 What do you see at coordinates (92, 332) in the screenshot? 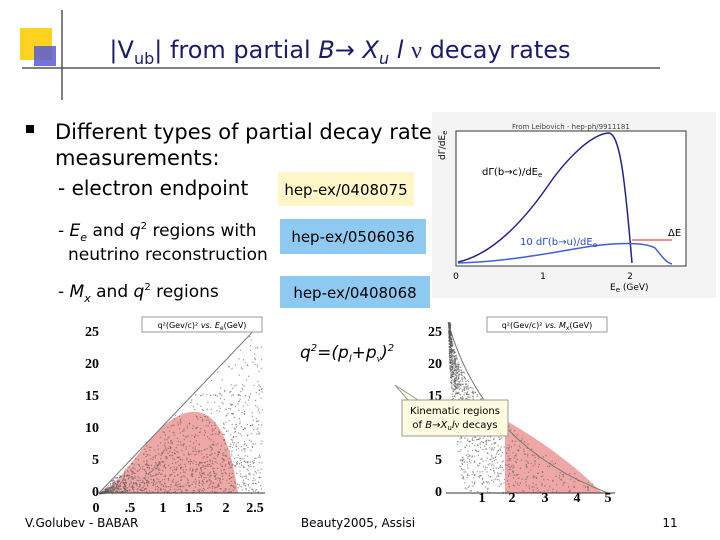
I see `y-tick-label: 25` at bounding box center [92, 332].